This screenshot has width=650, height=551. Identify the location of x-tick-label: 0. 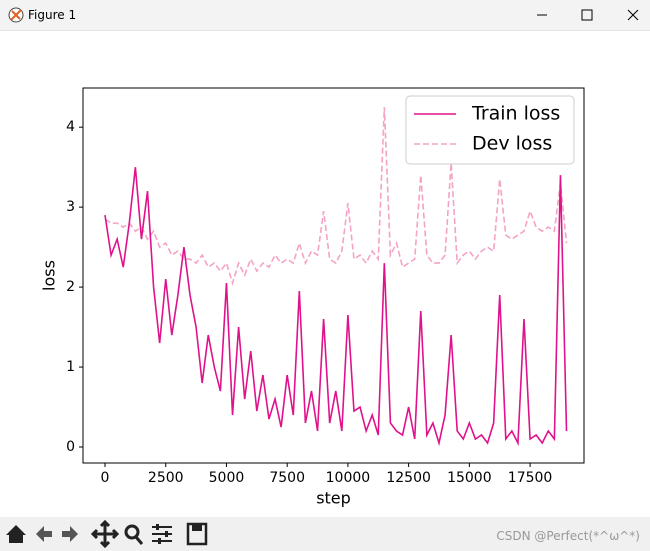
(105, 478).